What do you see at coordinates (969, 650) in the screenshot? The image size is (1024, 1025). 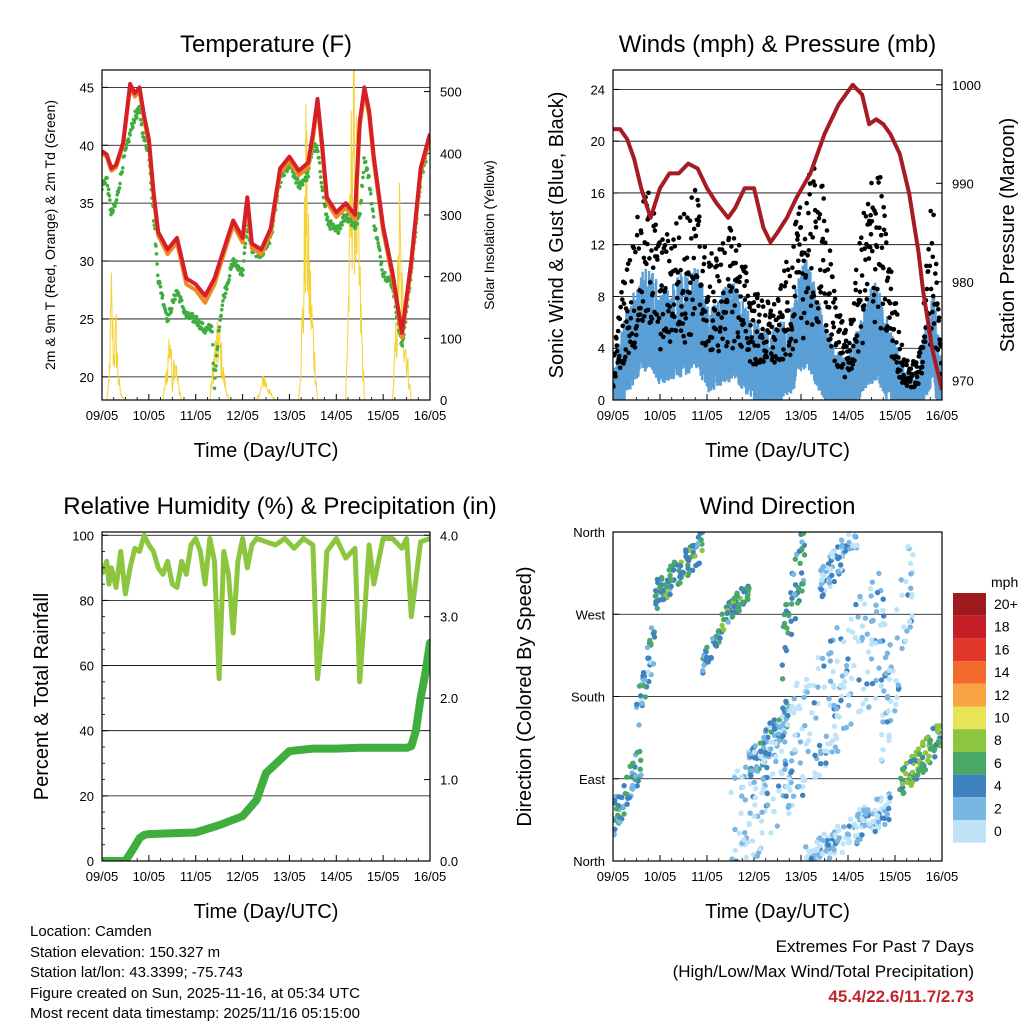 I see `legend-swatch` at bounding box center [969, 650].